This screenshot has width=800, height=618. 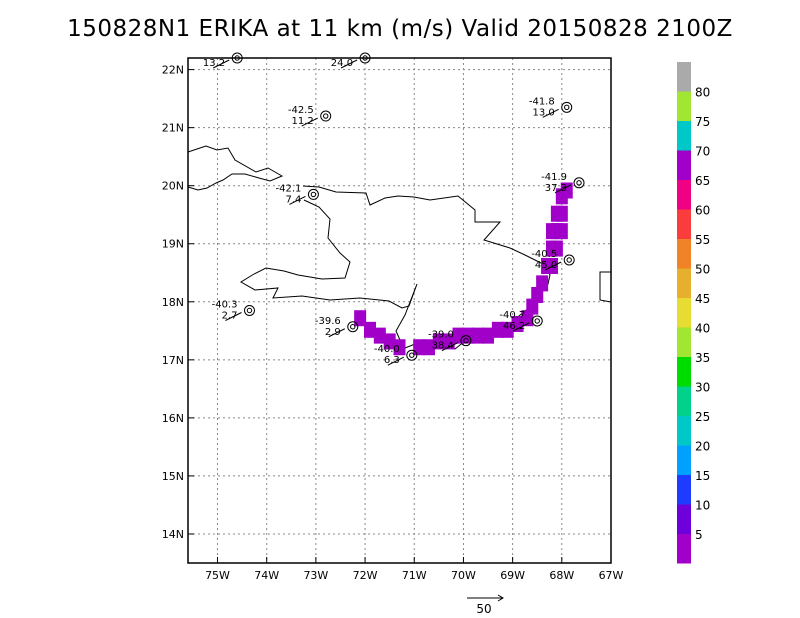 I want to click on colorbar-label: 15, so click(x=702, y=476).